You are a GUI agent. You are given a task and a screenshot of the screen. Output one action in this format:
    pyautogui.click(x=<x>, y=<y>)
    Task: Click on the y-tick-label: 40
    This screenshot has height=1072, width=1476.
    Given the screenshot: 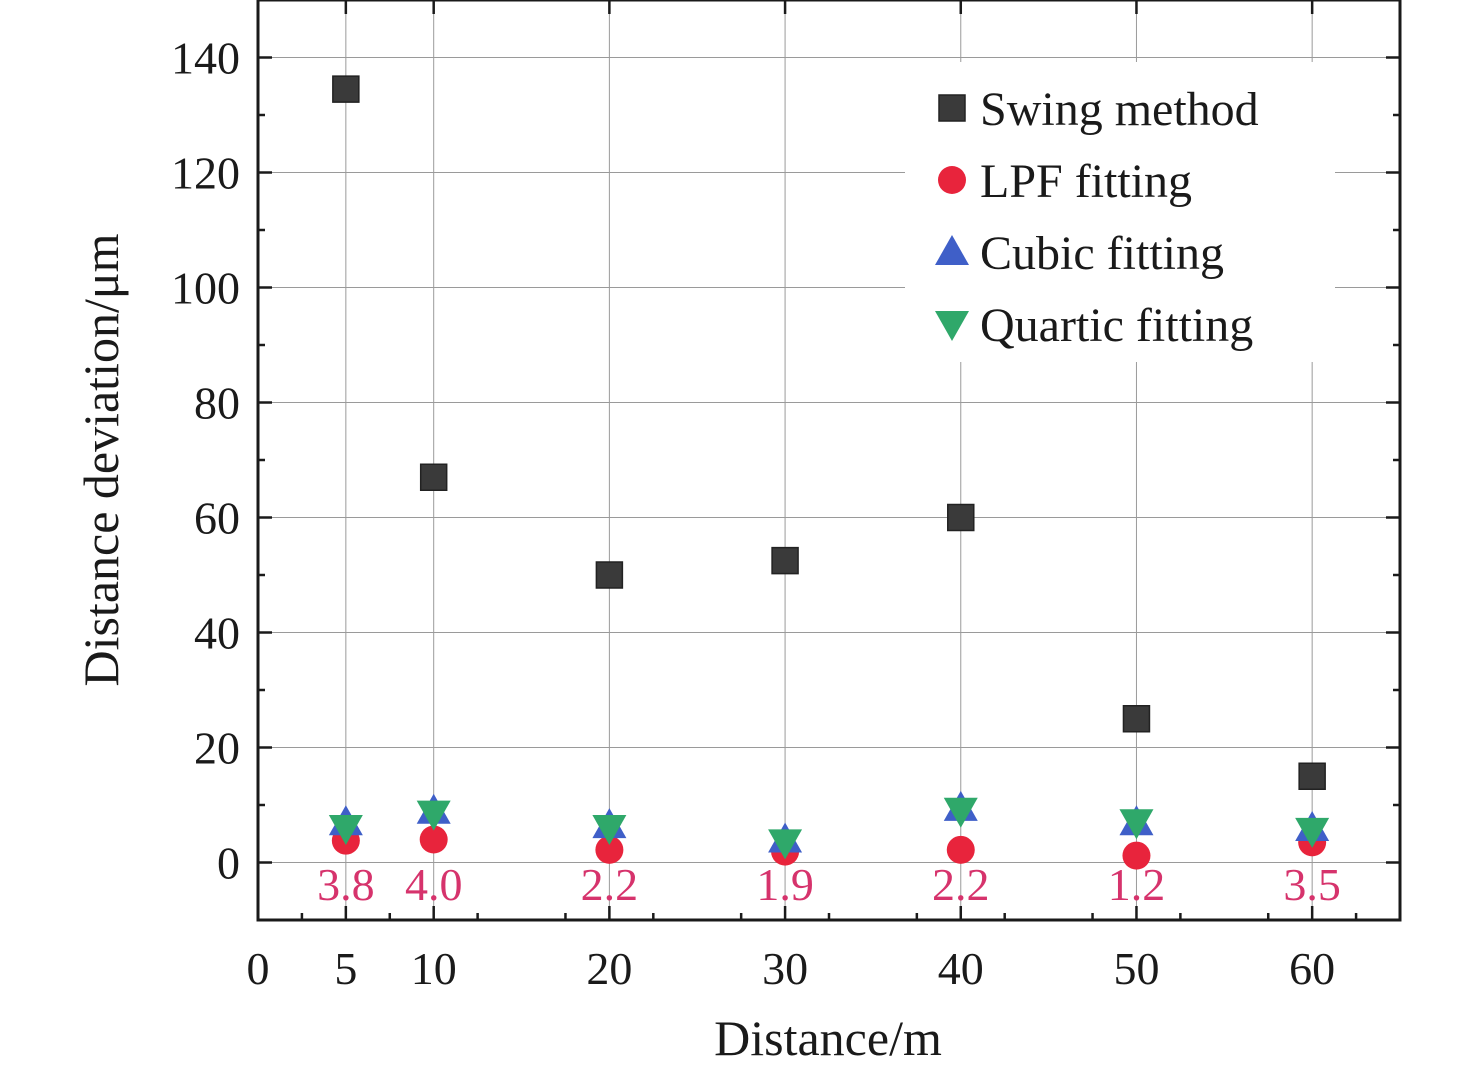 What is the action you would take?
    pyautogui.click(x=217, y=633)
    